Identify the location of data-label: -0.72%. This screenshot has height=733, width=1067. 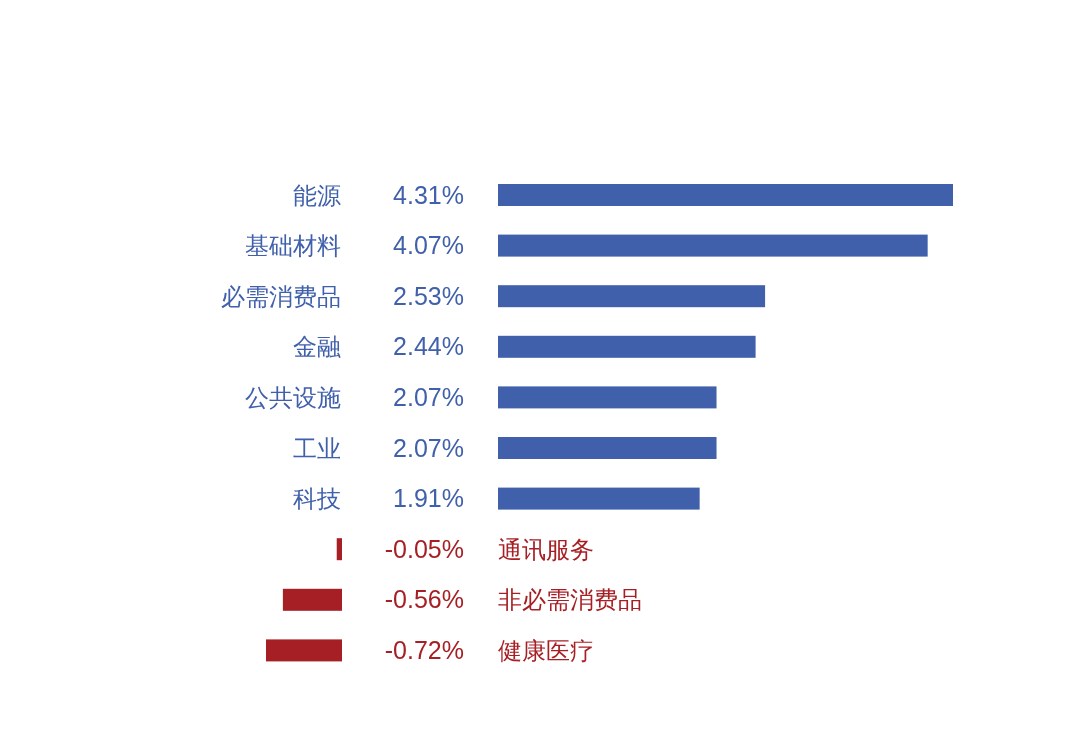
(424, 649).